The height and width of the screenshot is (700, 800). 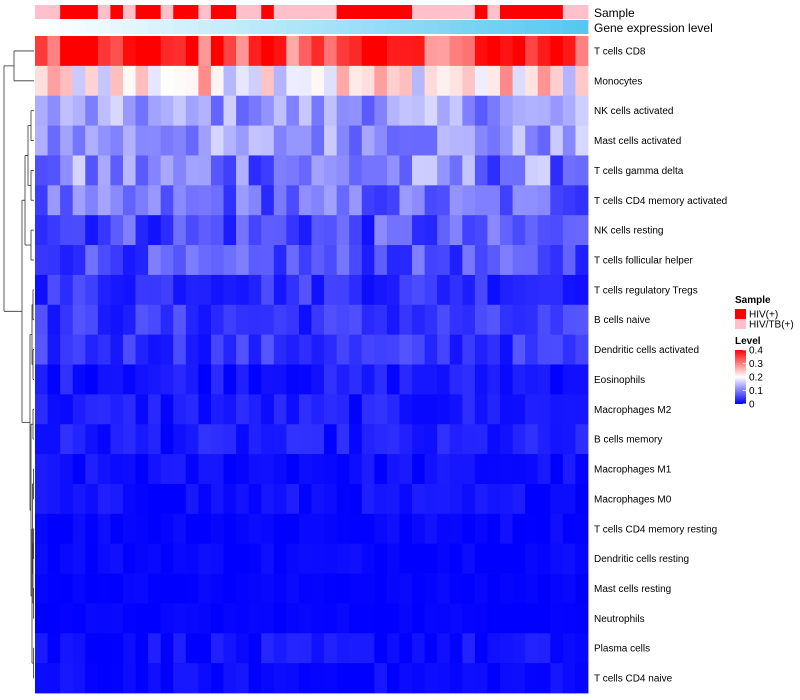 What do you see at coordinates (633, 470) in the screenshot?
I see `row-label: Macrophages M1` at bounding box center [633, 470].